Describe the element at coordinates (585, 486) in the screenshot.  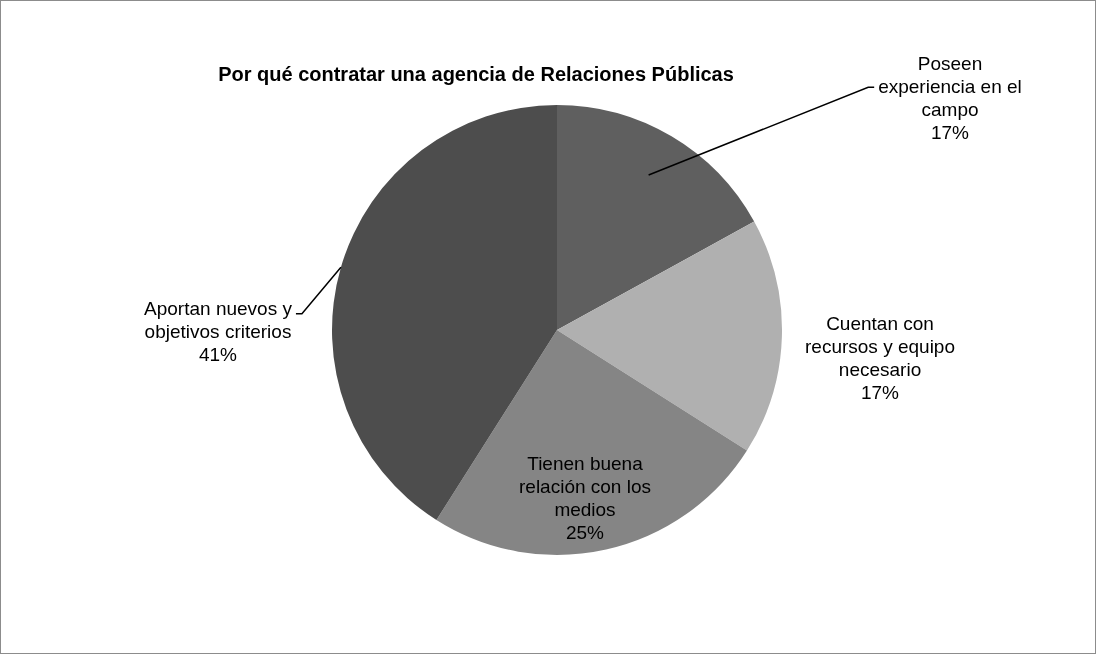
I see `slice-label: Tienen buena relación con los medios` at that location.